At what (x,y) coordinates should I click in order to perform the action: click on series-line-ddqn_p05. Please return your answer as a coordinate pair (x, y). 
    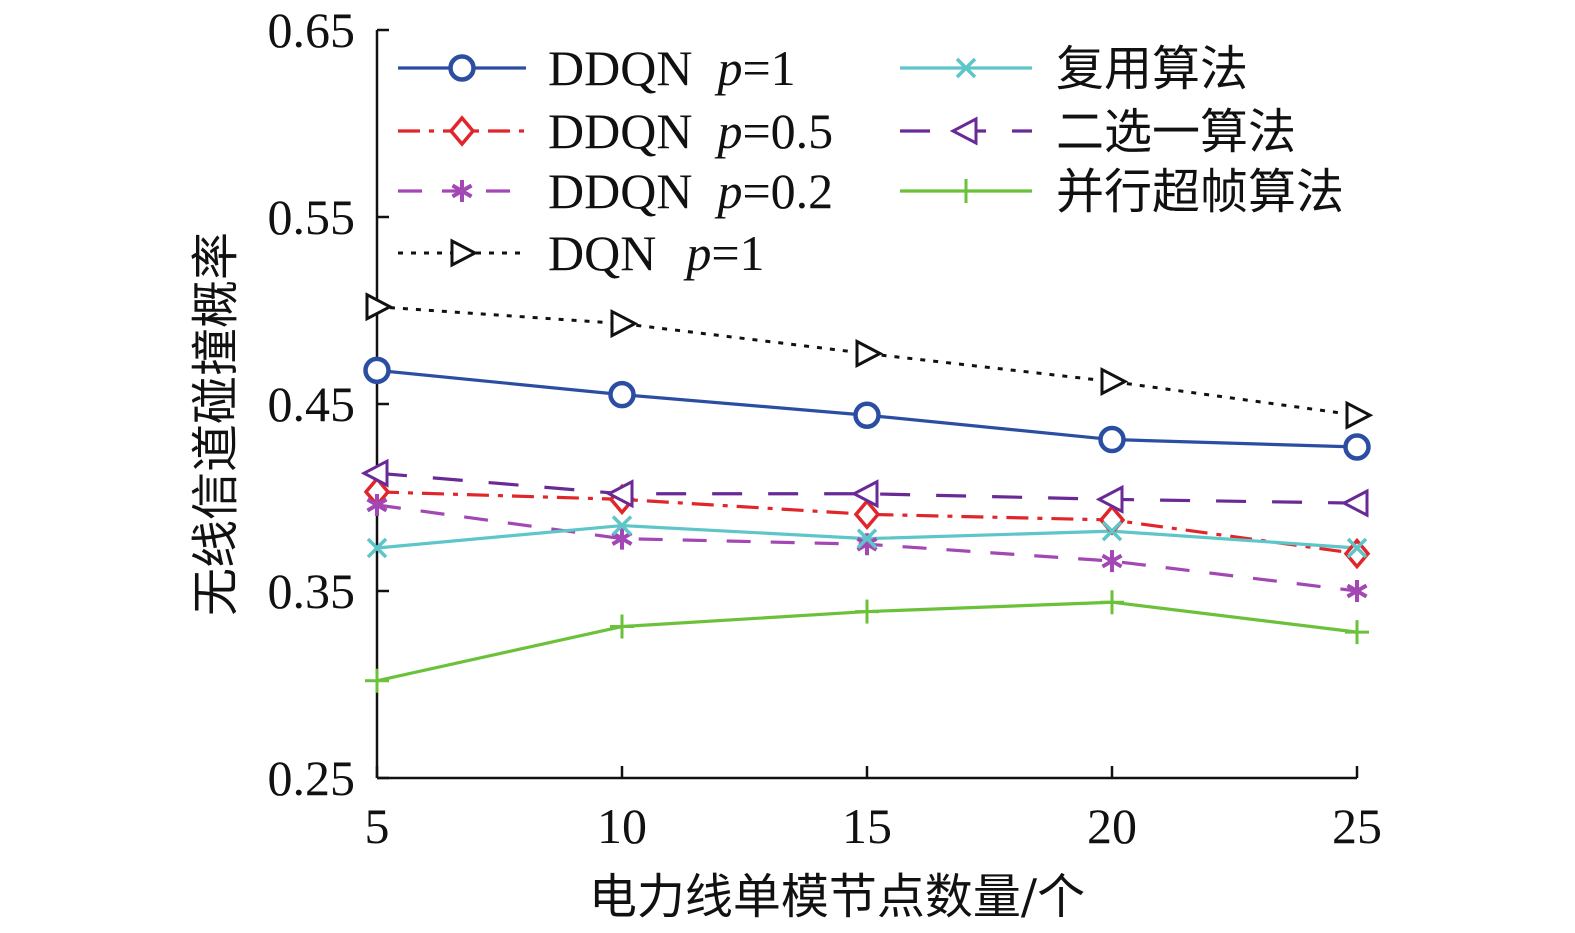
    Looking at the image, I should click on (867, 523).